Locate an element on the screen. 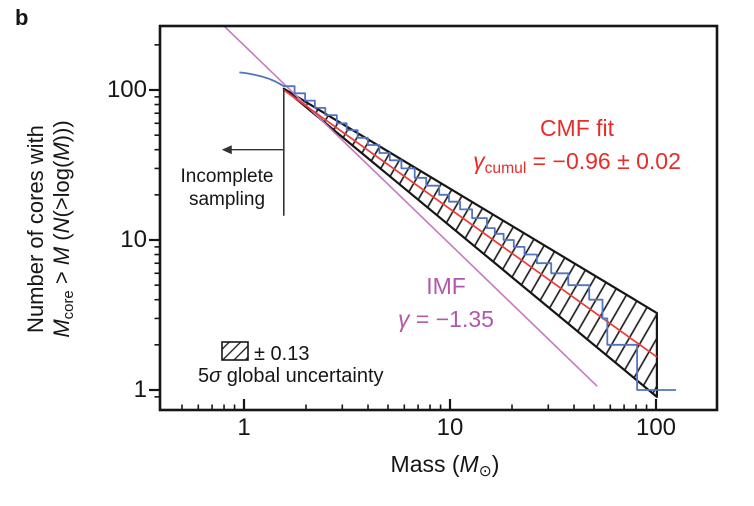 Image resolution: width=754 pixels, height=506 pixels. imf-equation: γ = −1.35 is located at coordinates (446, 319).